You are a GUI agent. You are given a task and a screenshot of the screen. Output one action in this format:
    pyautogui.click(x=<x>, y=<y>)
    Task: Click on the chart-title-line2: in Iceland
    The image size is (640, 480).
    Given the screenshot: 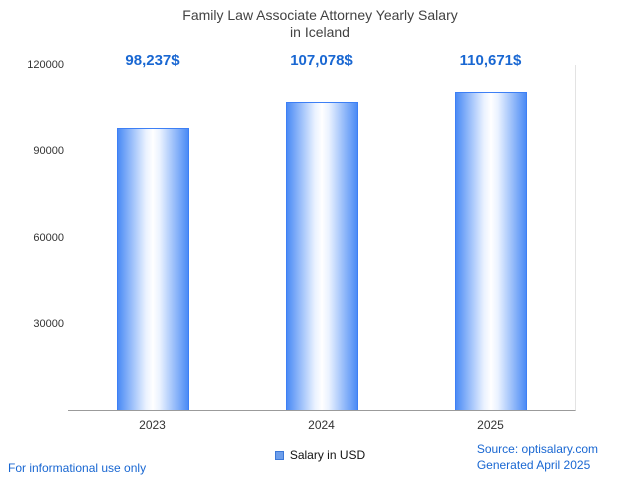 What is the action you would take?
    pyautogui.click(x=320, y=32)
    